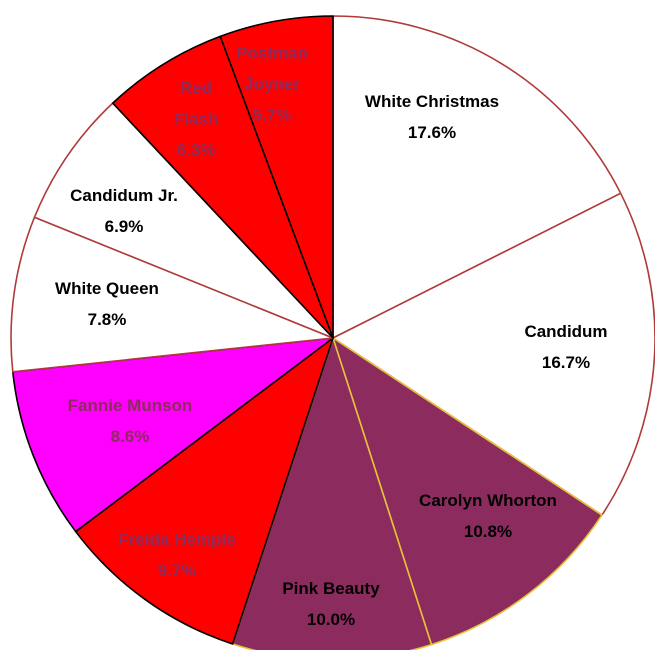  Describe the element at coordinates (124, 226) in the screenshot. I see `slice-value-label: 6.9%` at that location.